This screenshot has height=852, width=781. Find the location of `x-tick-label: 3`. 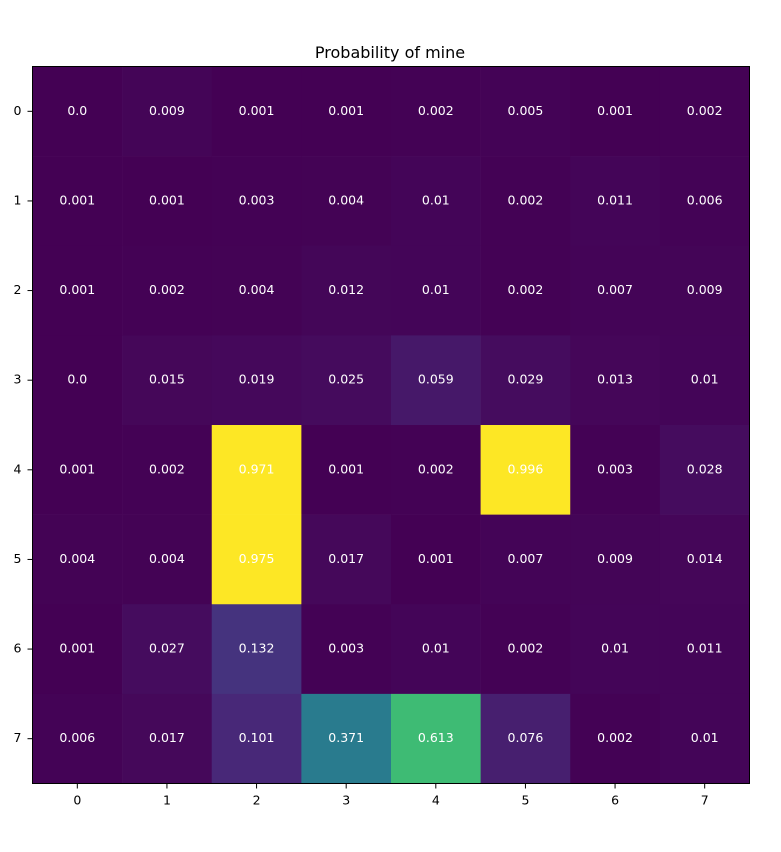

x-tick-label: 3 is located at coordinates (346, 800).